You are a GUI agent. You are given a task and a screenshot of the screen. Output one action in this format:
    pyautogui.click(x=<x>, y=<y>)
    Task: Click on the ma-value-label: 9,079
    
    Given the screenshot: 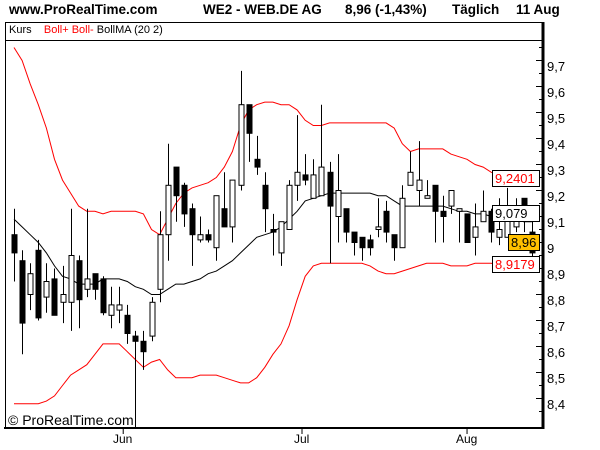 What is the action you would take?
    pyautogui.click(x=516, y=213)
    